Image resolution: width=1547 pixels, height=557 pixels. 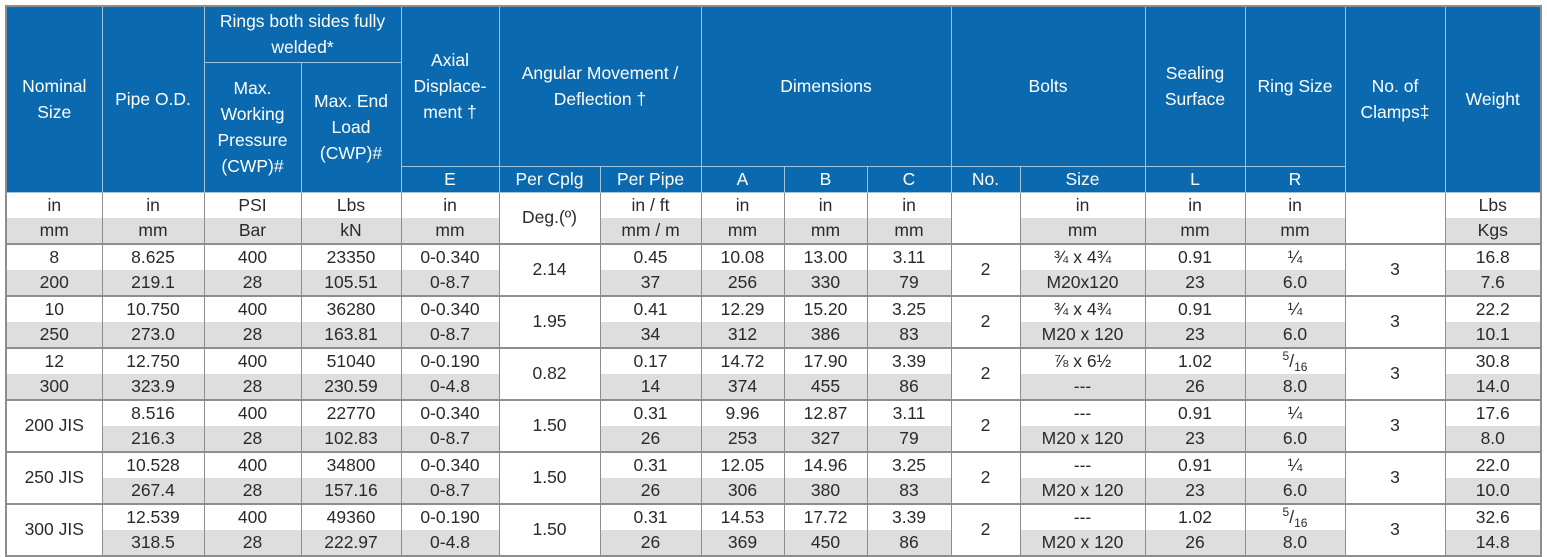 I want to click on cell-load-lbs: 36280, so click(x=351, y=308).